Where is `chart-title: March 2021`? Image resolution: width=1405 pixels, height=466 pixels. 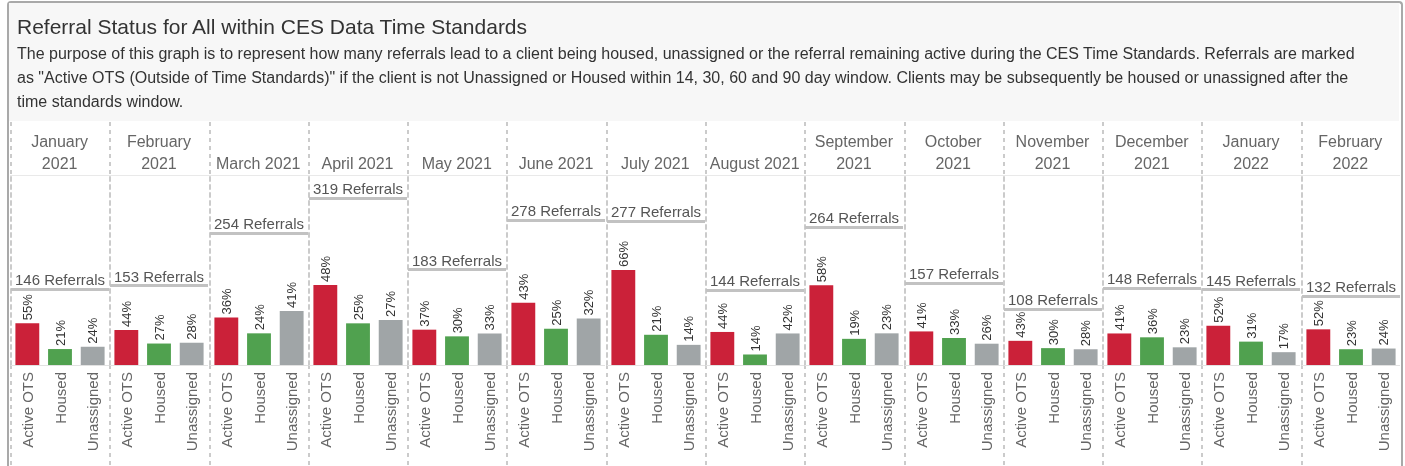 chart-title: March 2021 is located at coordinates (258, 164).